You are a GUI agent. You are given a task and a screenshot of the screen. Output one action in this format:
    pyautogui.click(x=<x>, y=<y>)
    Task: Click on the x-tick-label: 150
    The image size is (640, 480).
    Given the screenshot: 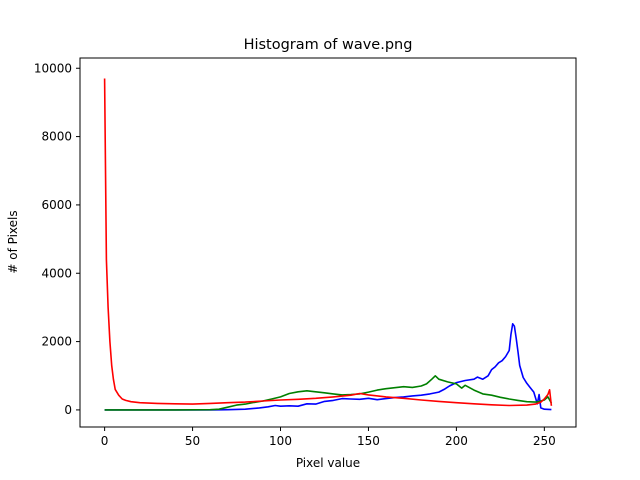 What is the action you would take?
    pyautogui.click(x=368, y=441)
    